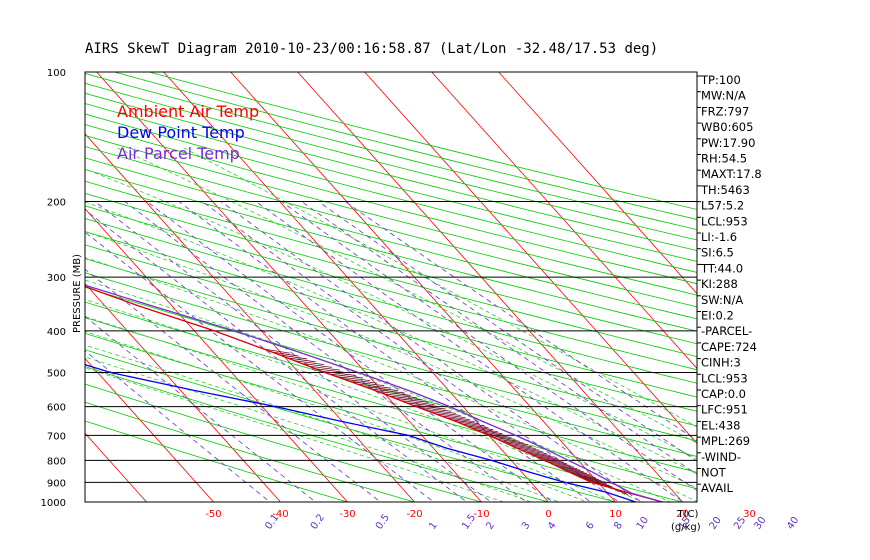 This screenshot has width=870, height=560. What do you see at coordinates (721, 363) in the screenshot?
I see `index-label: CINH:3` at bounding box center [721, 363].